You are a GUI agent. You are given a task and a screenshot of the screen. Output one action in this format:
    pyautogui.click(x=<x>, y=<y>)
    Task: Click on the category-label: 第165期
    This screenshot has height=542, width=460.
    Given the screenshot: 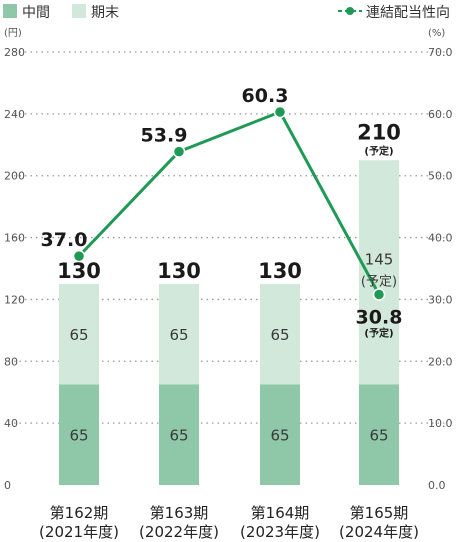 What is the action you would take?
    pyautogui.click(x=379, y=513)
    